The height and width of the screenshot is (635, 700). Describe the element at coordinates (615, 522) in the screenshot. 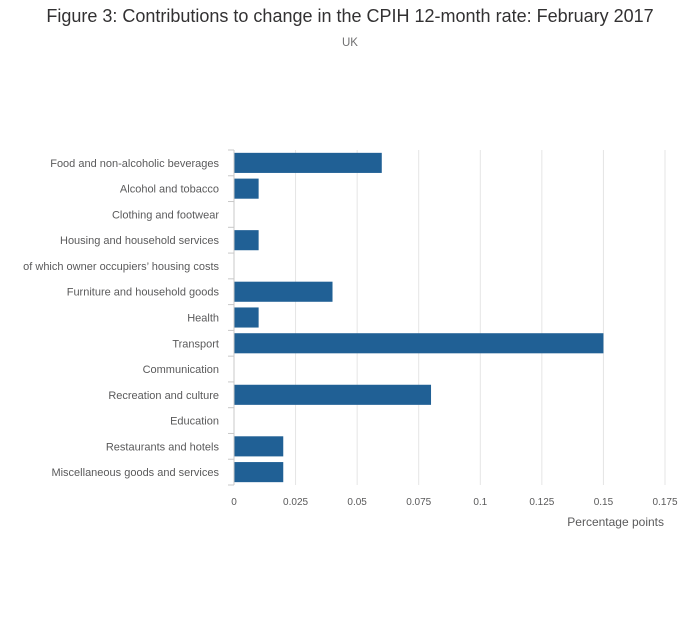

I see `x-axis-title: Percentage points` at that location.